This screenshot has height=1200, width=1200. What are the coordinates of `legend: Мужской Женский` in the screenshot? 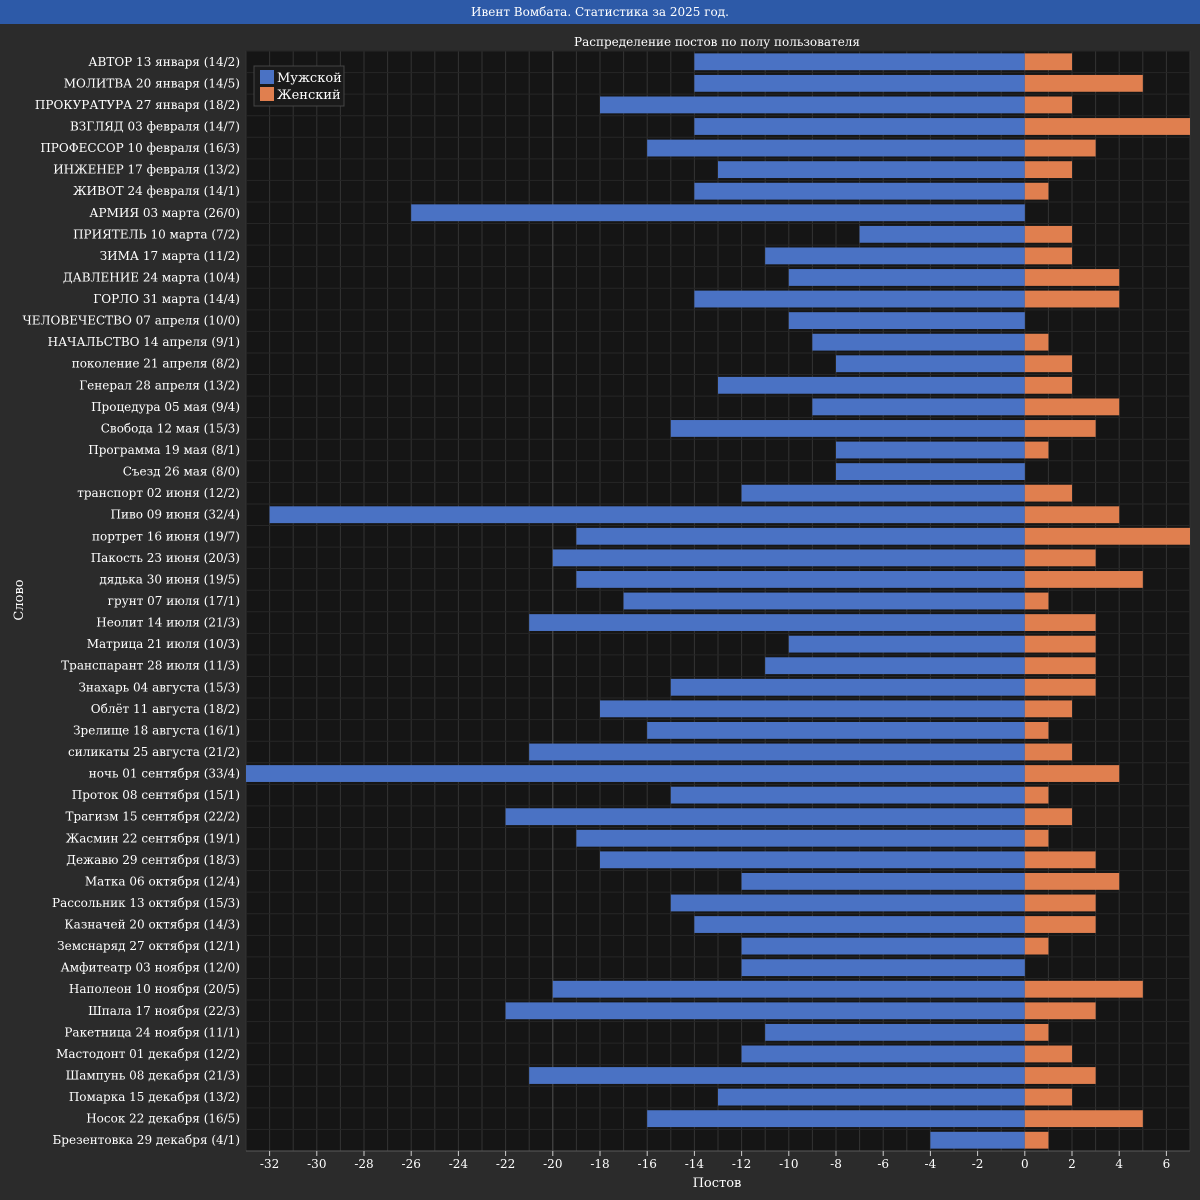 It's located at (299, 86).